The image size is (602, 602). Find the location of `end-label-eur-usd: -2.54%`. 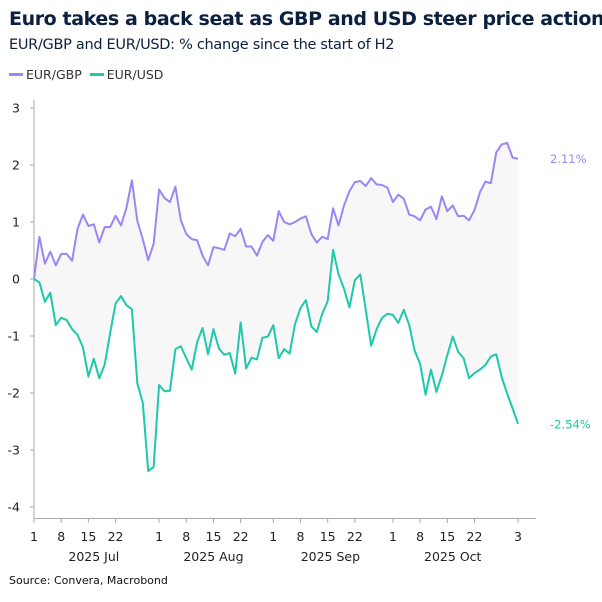

end-label-eur-usd: -2.54% is located at coordinates (570, 424).